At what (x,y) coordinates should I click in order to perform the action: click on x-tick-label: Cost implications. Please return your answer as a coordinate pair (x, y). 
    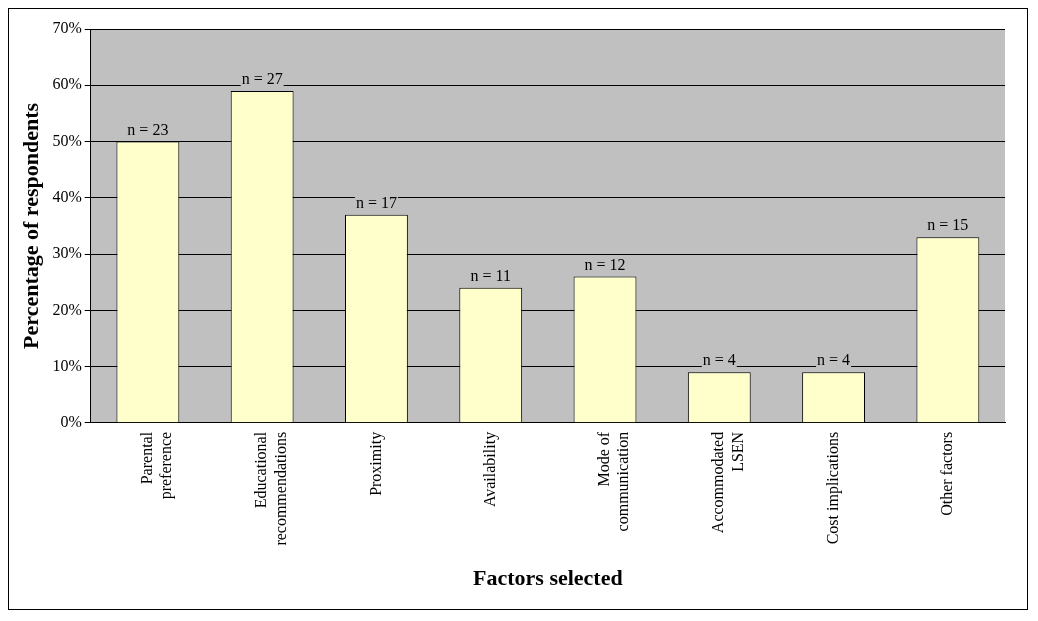
    Looking at the image, I should click on (832, 488).